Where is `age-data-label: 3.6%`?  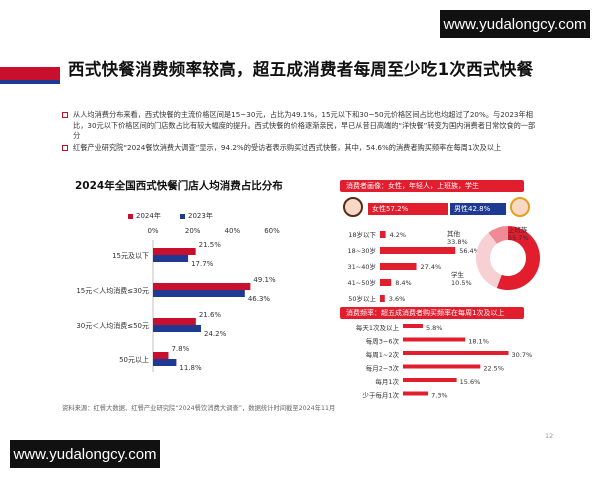
age-data-label: 3.6% is located at coordinates (397, 299).